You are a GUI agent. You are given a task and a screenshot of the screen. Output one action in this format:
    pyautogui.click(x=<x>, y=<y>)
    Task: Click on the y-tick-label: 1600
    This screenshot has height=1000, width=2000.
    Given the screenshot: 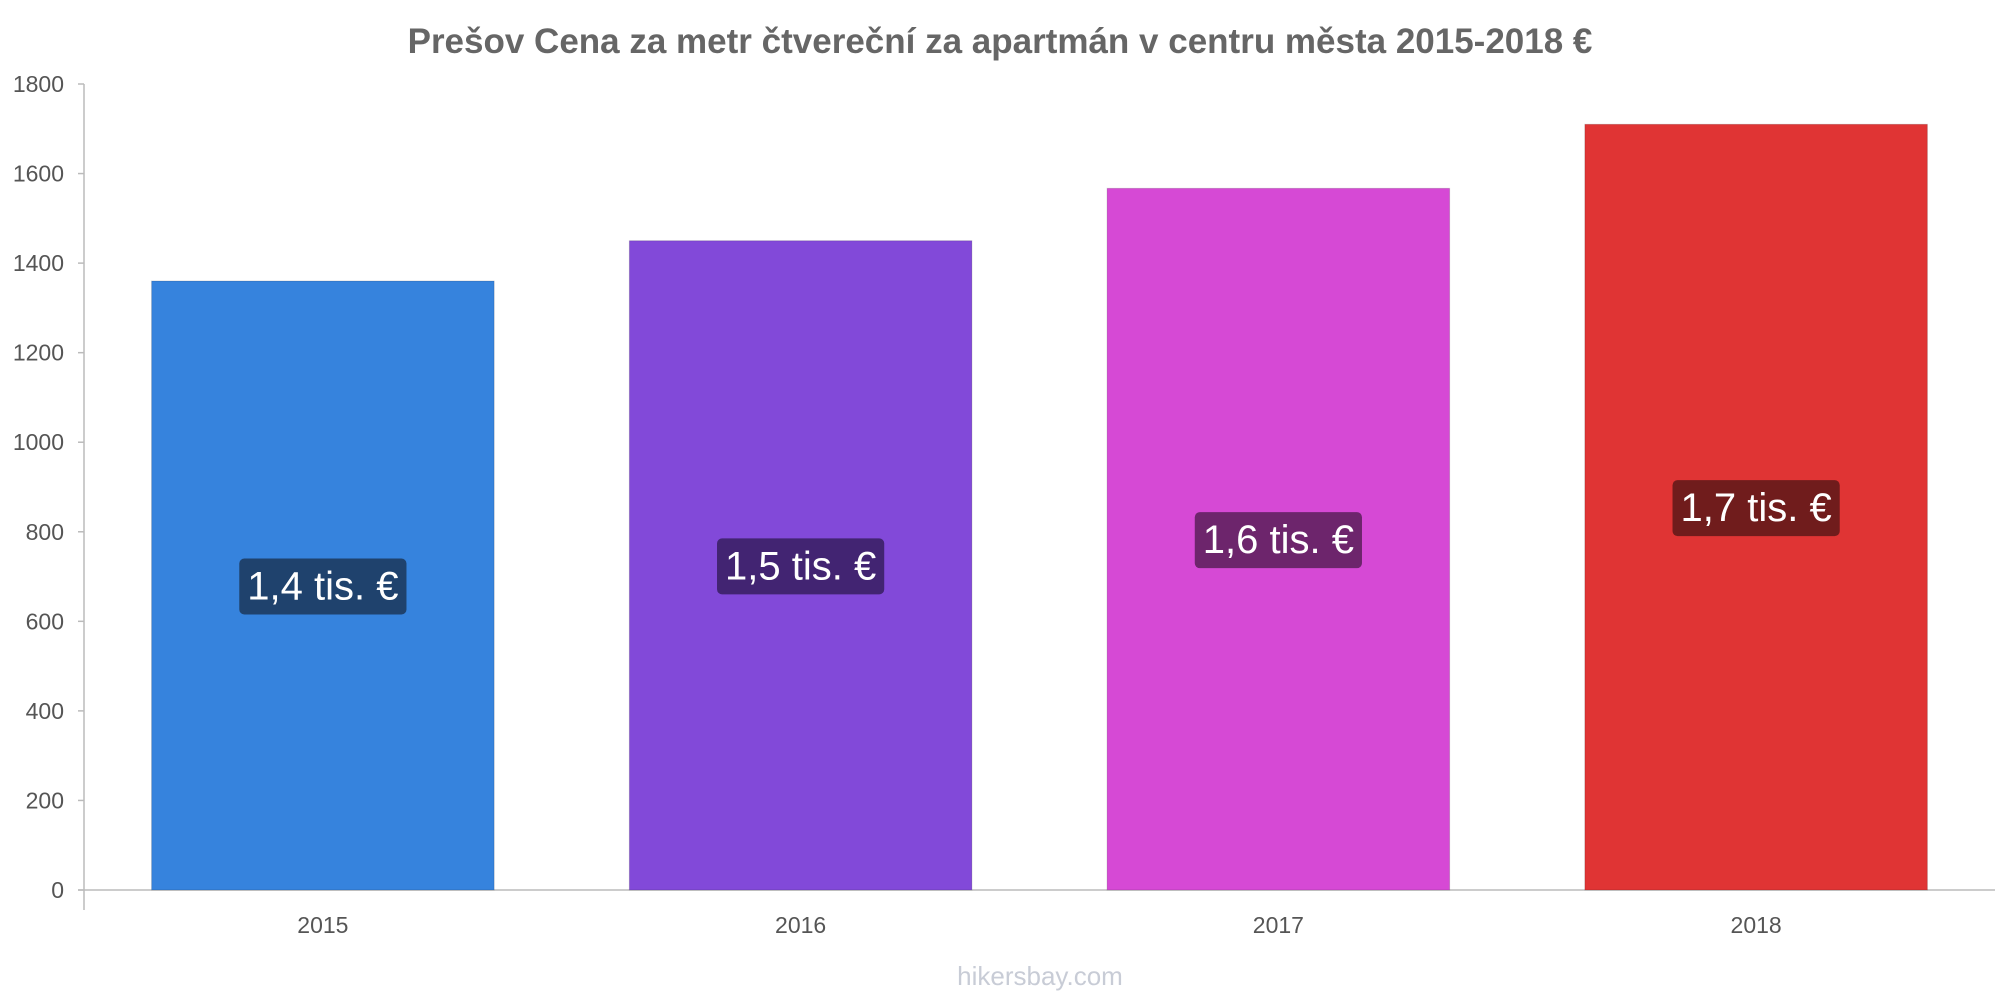 What is the action you would take?
    pyautogui.click(x=38, y=174)
    